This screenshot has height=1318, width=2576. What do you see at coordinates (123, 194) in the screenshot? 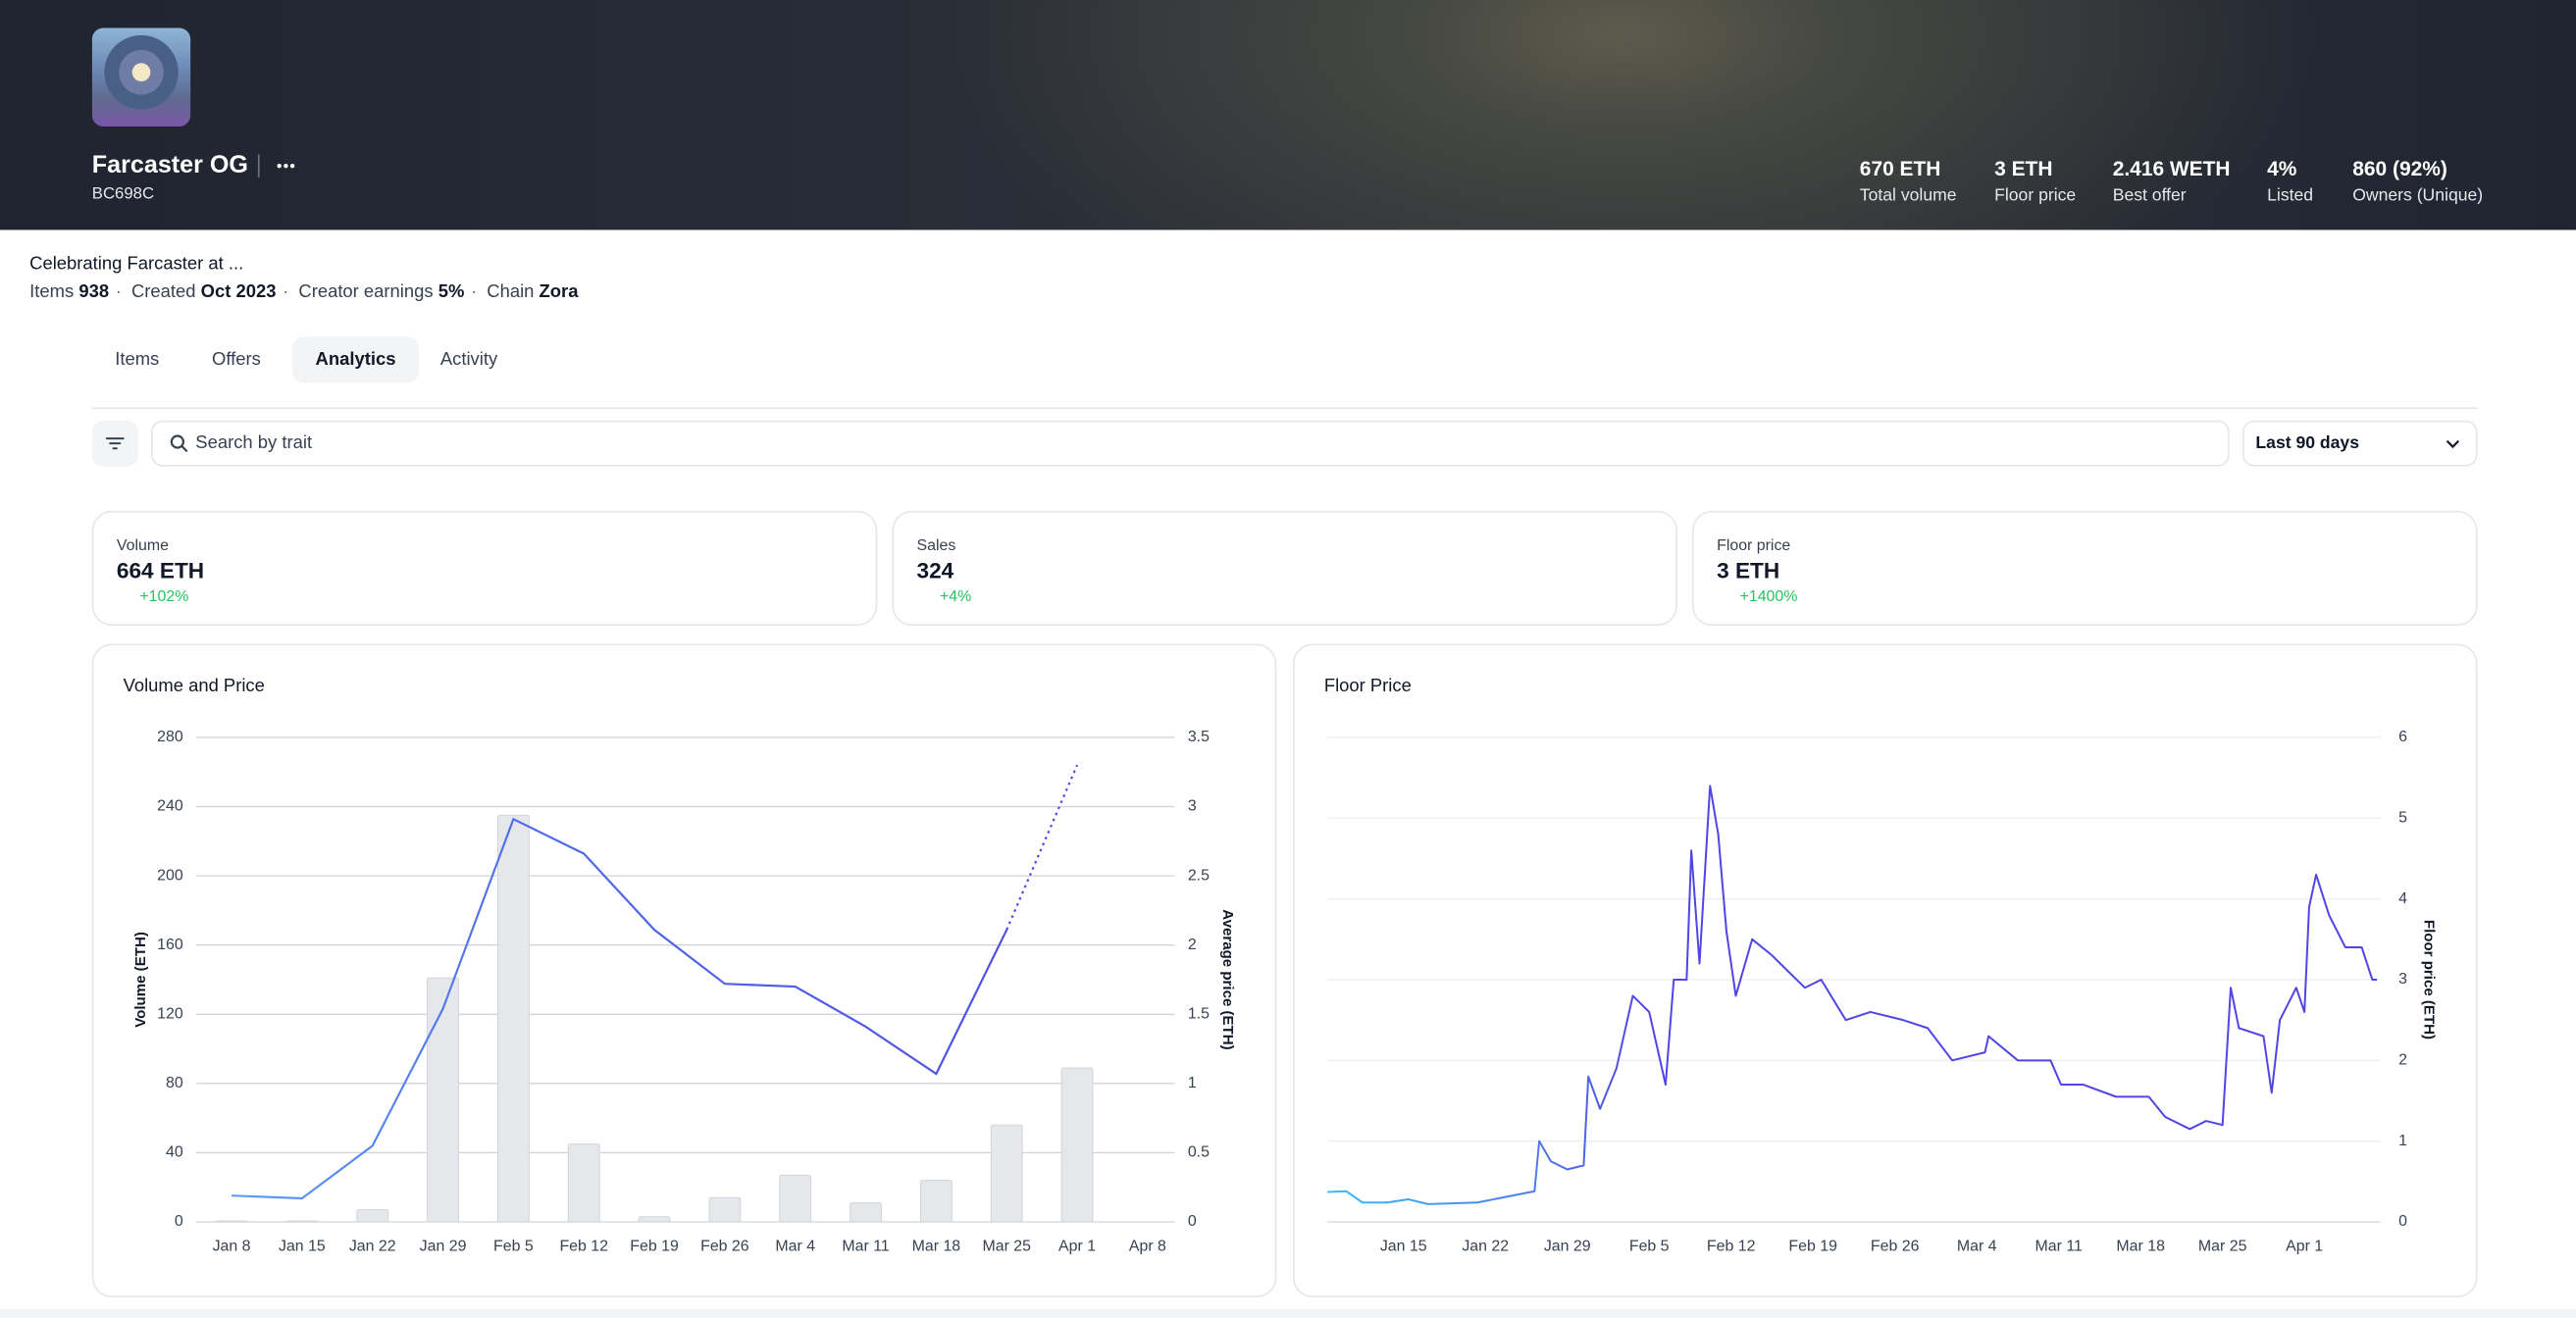
I see `collection-address: BC698C` at bounding box center [123, 194].